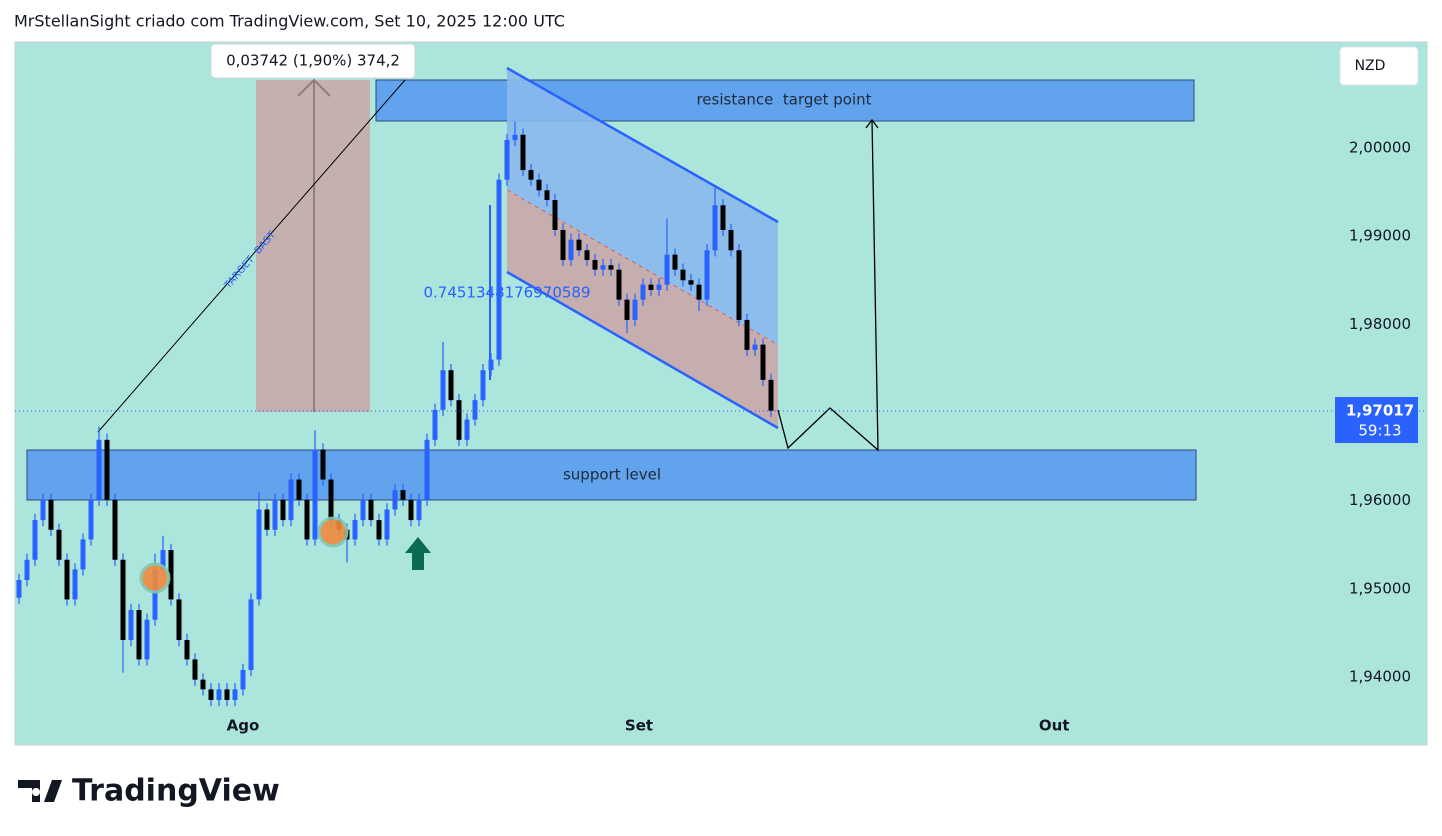 The height and width of the screenshot is (836, 1442). I want to click on currency: NZD, so click(1370, 66).